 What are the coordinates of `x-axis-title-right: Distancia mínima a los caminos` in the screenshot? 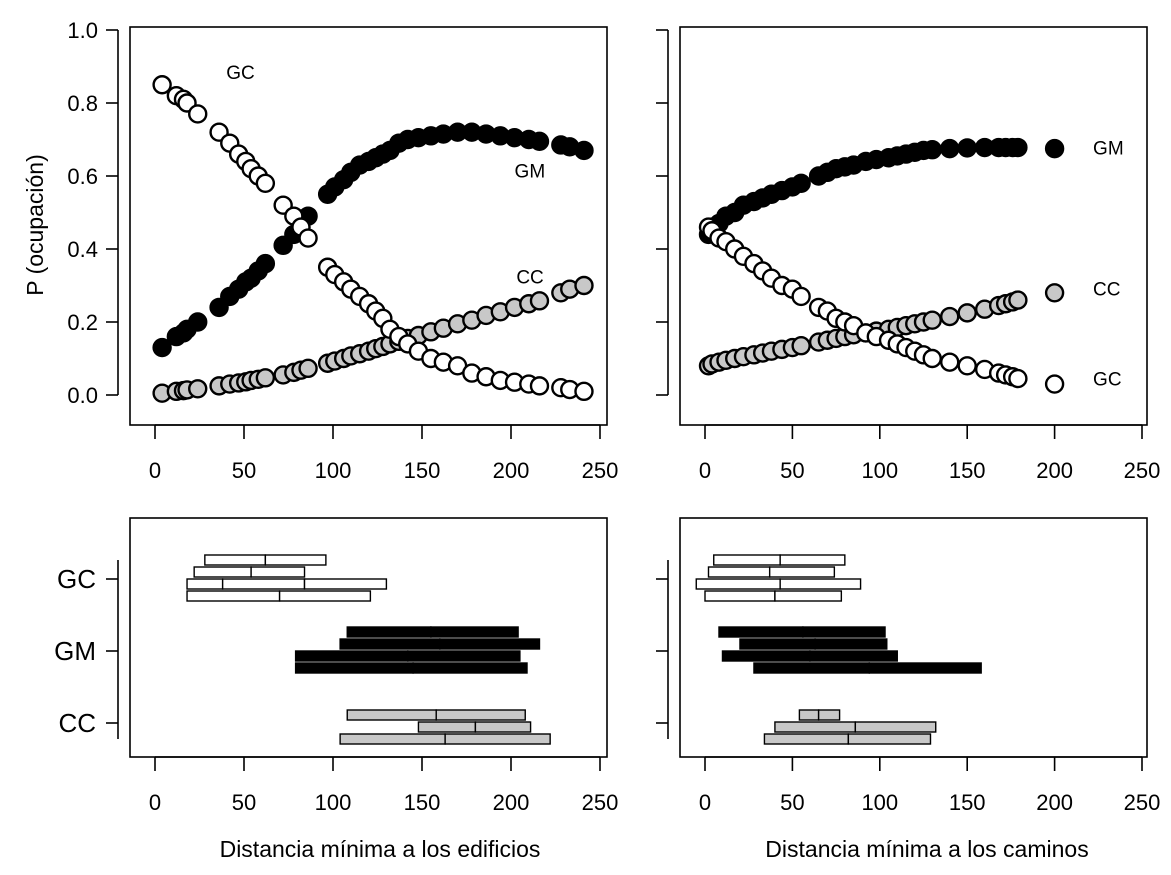 It's located at (926, 849).